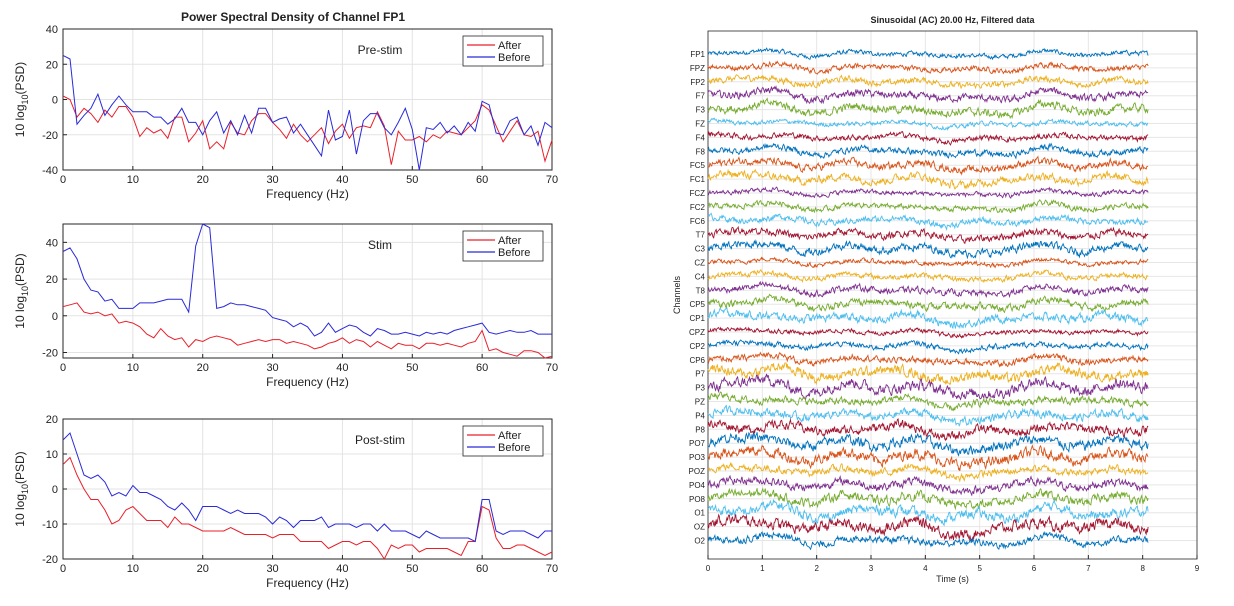 The image size is (1234, 606). What do you see at coordinates (510, 436) in the screenshot?
I see `legend-entry: After` at bounding box center [510, 436].